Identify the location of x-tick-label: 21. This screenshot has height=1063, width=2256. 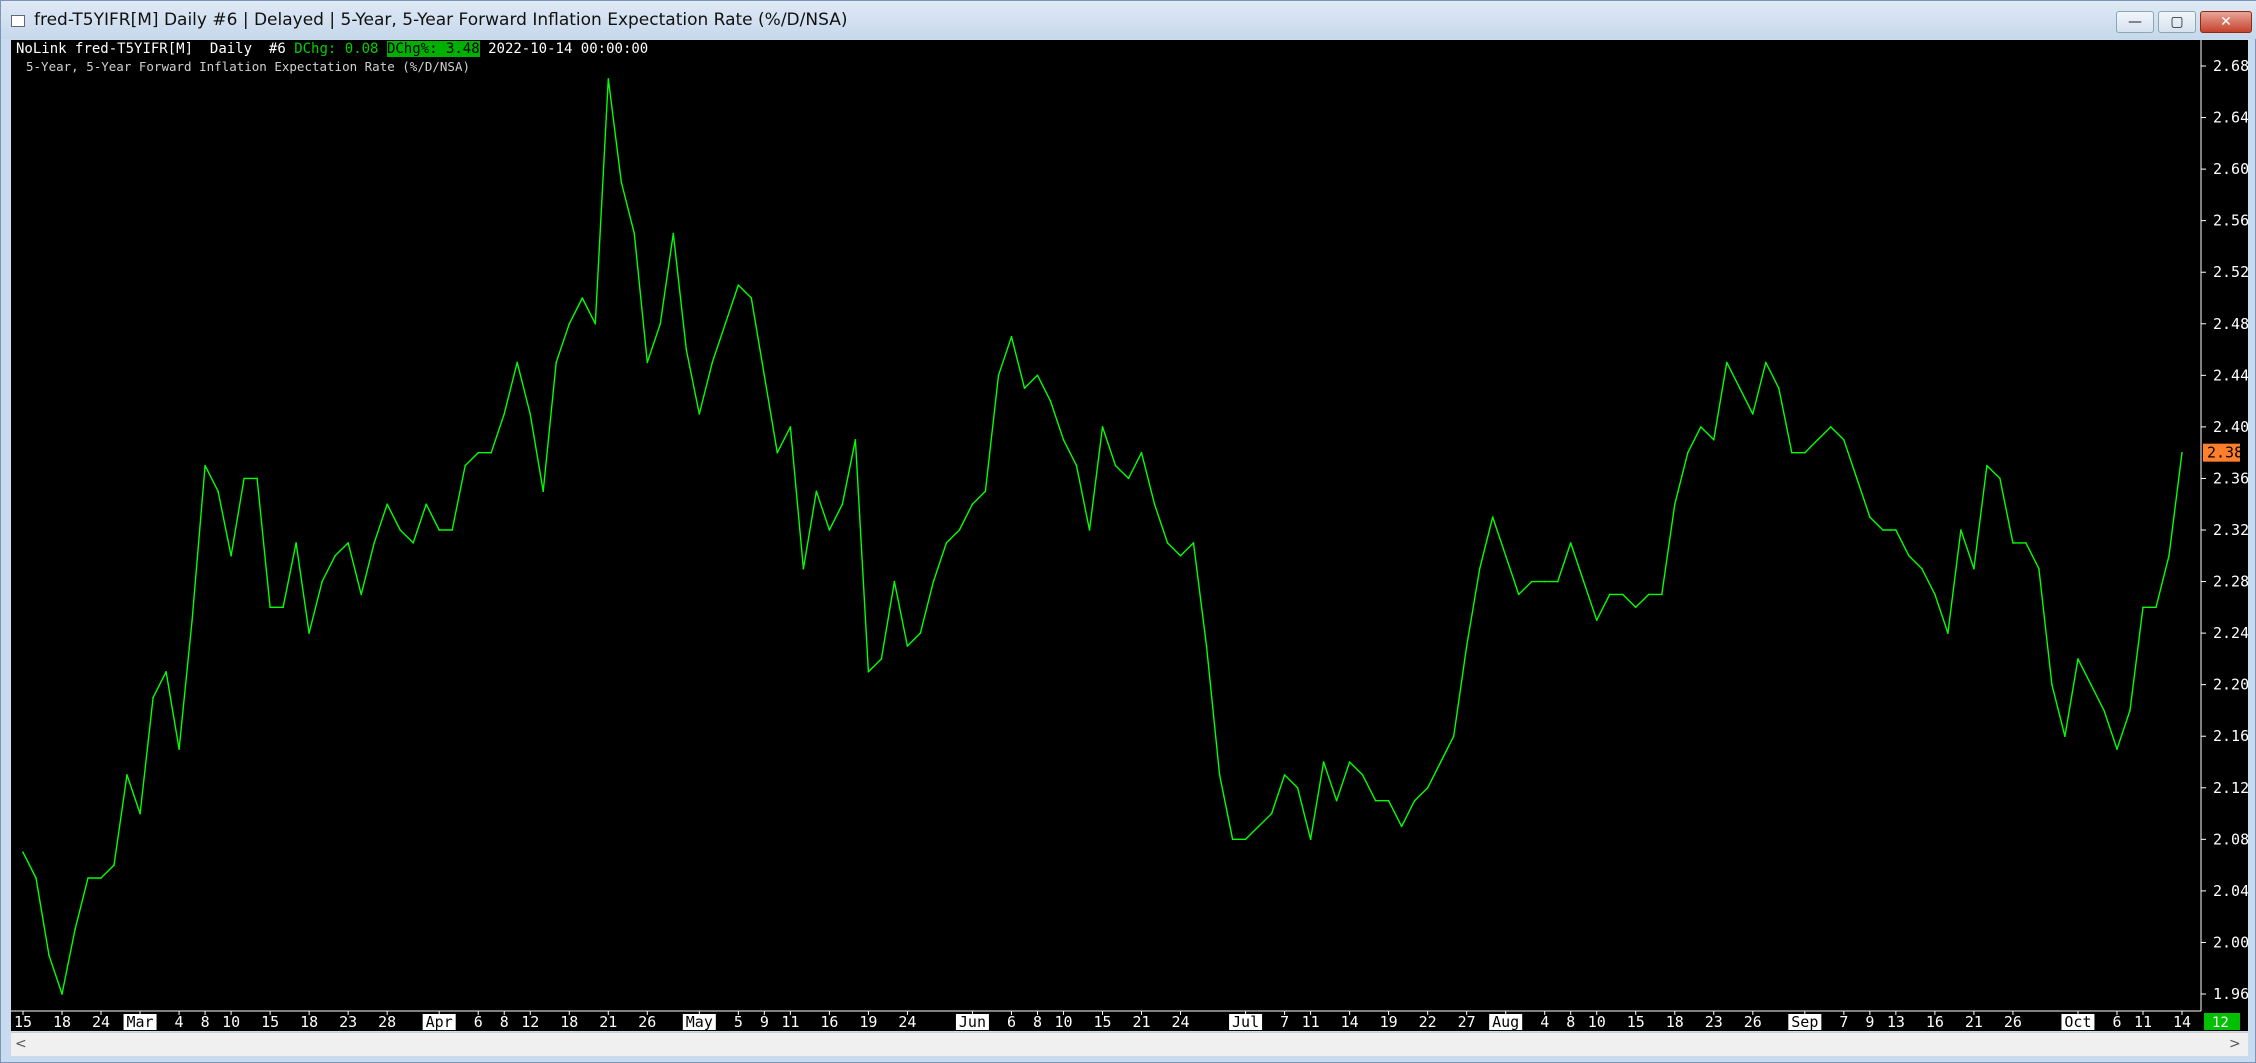
(1974, 1022).